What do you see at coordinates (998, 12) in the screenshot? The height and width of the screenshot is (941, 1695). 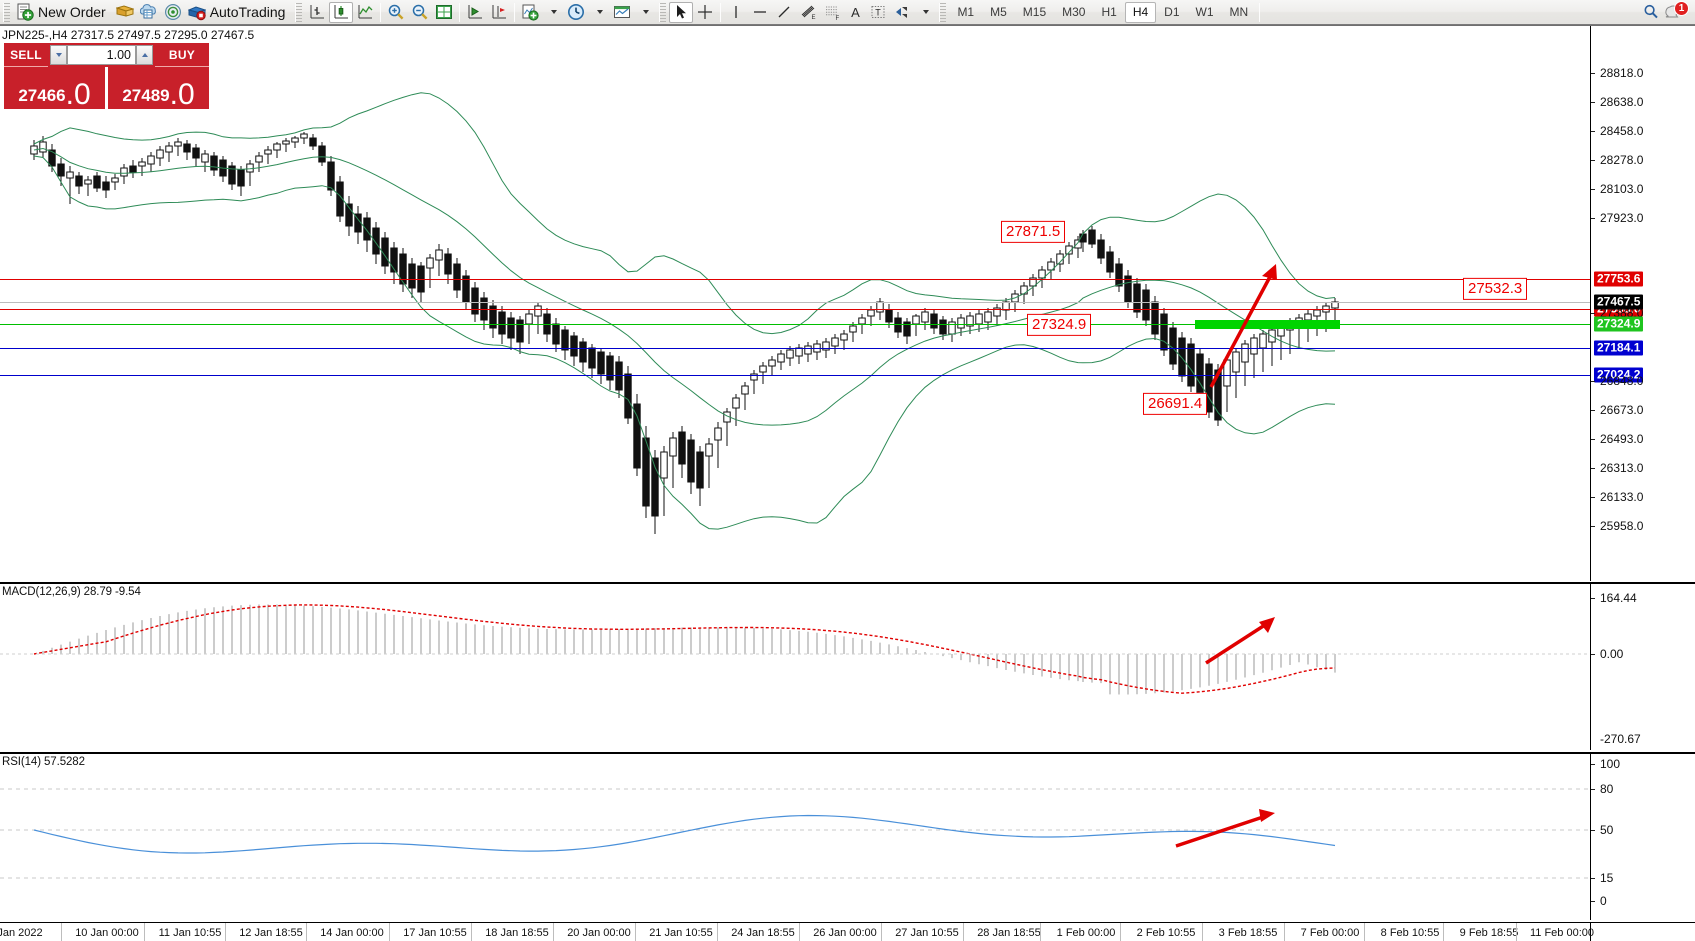 I see `timeframe-m5: M5` at bounding box center [998, 12].